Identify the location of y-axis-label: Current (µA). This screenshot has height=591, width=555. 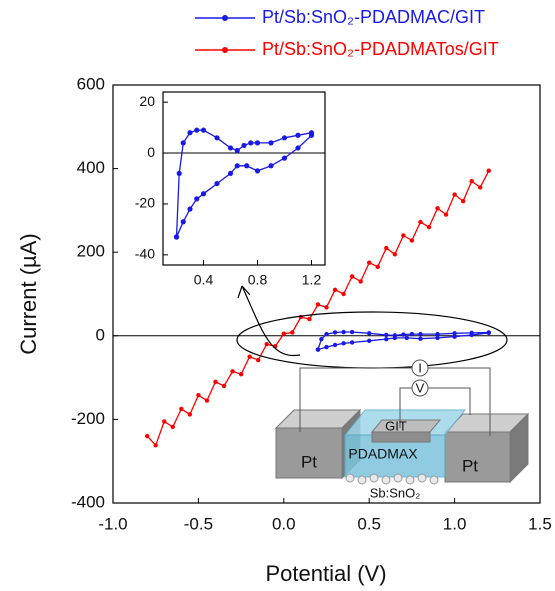
(28, 293).